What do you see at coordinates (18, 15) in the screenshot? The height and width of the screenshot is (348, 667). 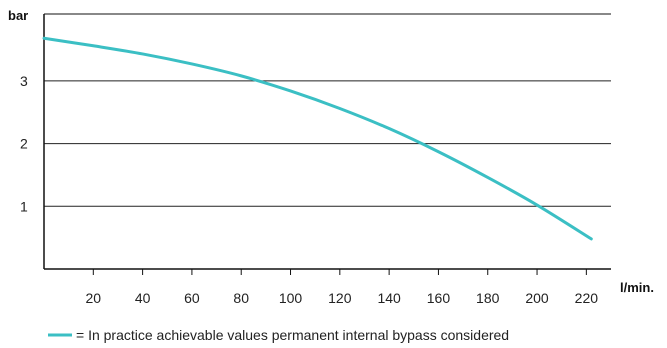 I see `y-axis-unit-label: bar` at bounding box center [18, 15].